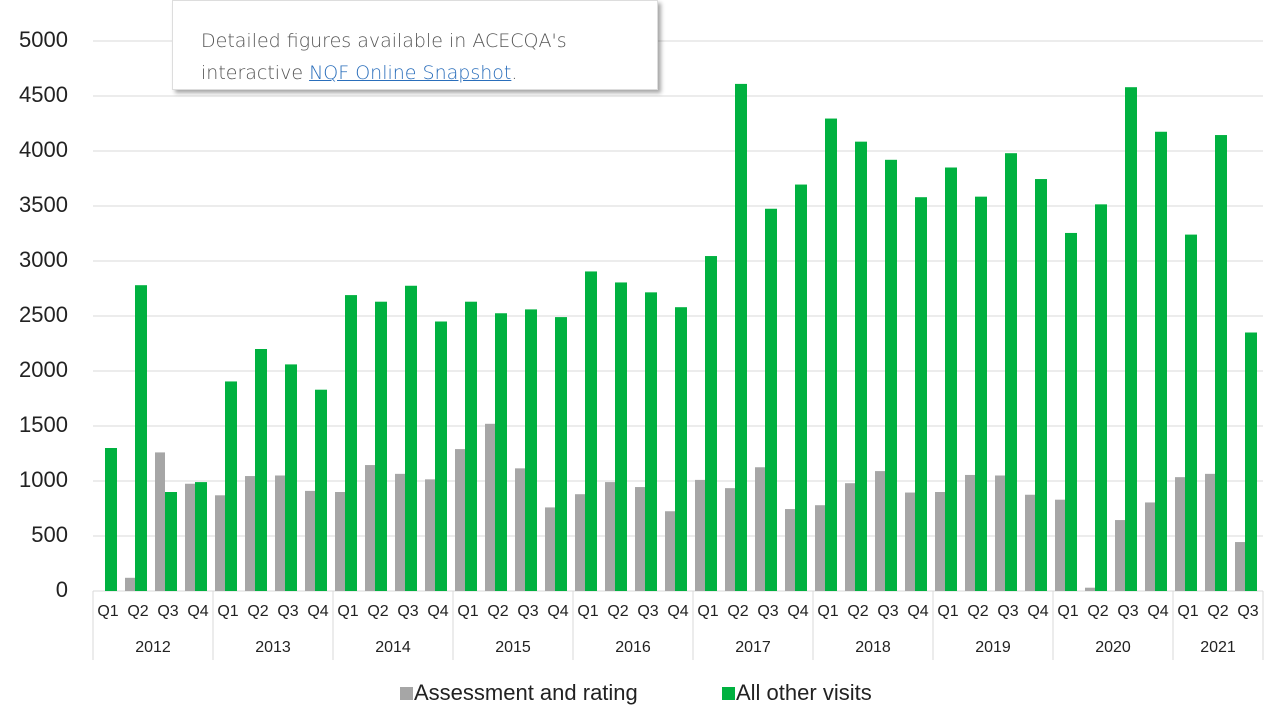 The image size is (1272, 713). Describe the element at coordinates (62, 589) in the screenshot. I see `y-tick-label: 0` at that location.